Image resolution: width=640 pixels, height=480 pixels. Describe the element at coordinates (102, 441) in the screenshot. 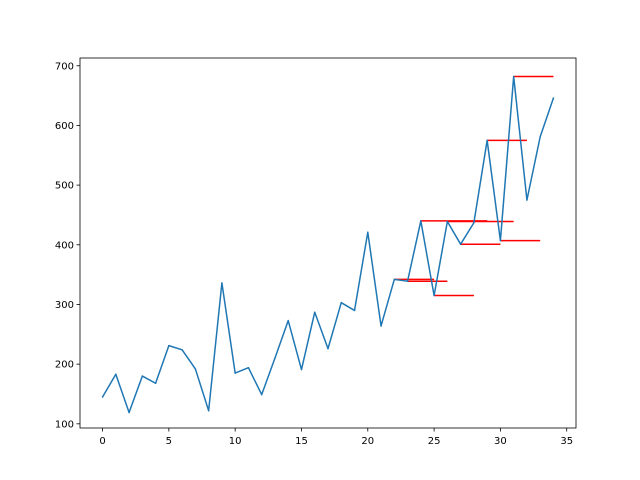

I see `x-tick-label: 0` at that location.